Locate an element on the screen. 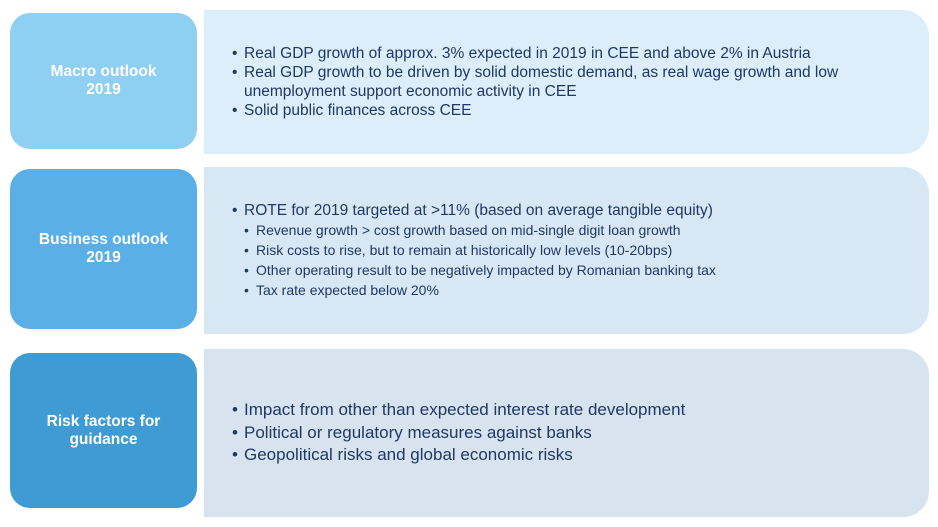 This screenshot has height=527, width=938. risk-factors-label: Risk factors for guidance is located at coordinates (103, 430).